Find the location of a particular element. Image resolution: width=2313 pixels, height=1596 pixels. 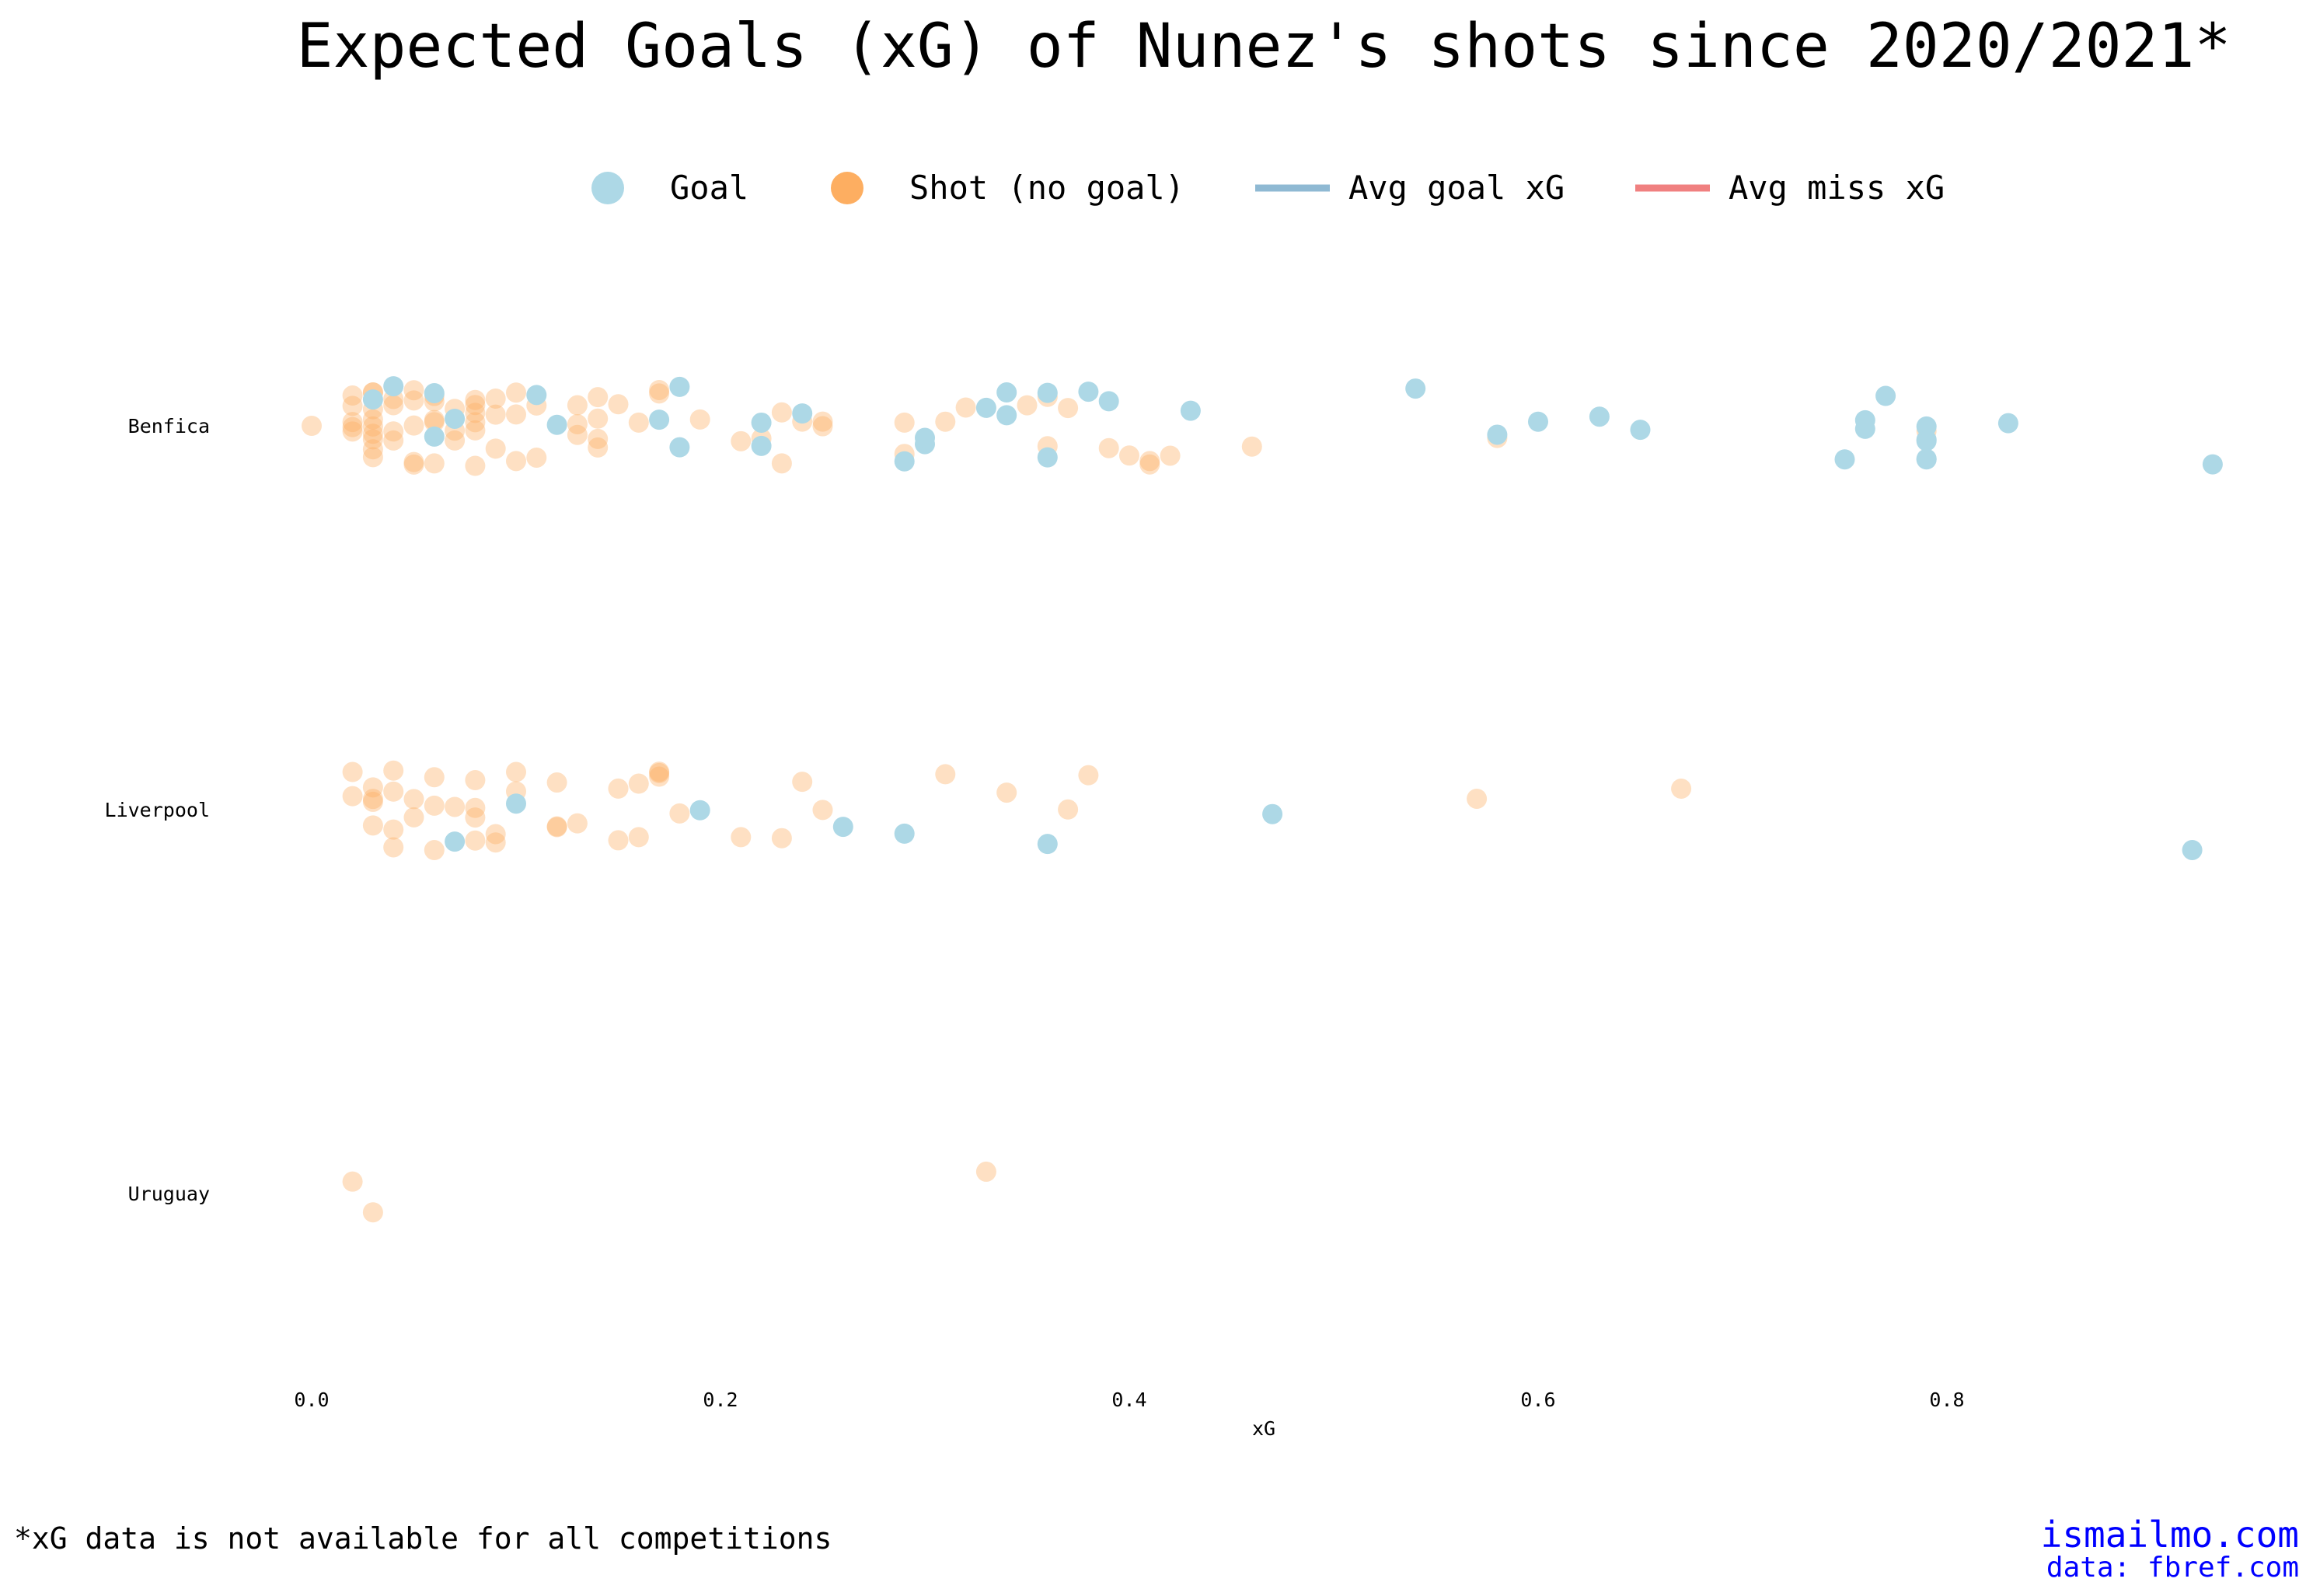

x-tick-label: 0.4 is located at coordinates (1128, 1400).